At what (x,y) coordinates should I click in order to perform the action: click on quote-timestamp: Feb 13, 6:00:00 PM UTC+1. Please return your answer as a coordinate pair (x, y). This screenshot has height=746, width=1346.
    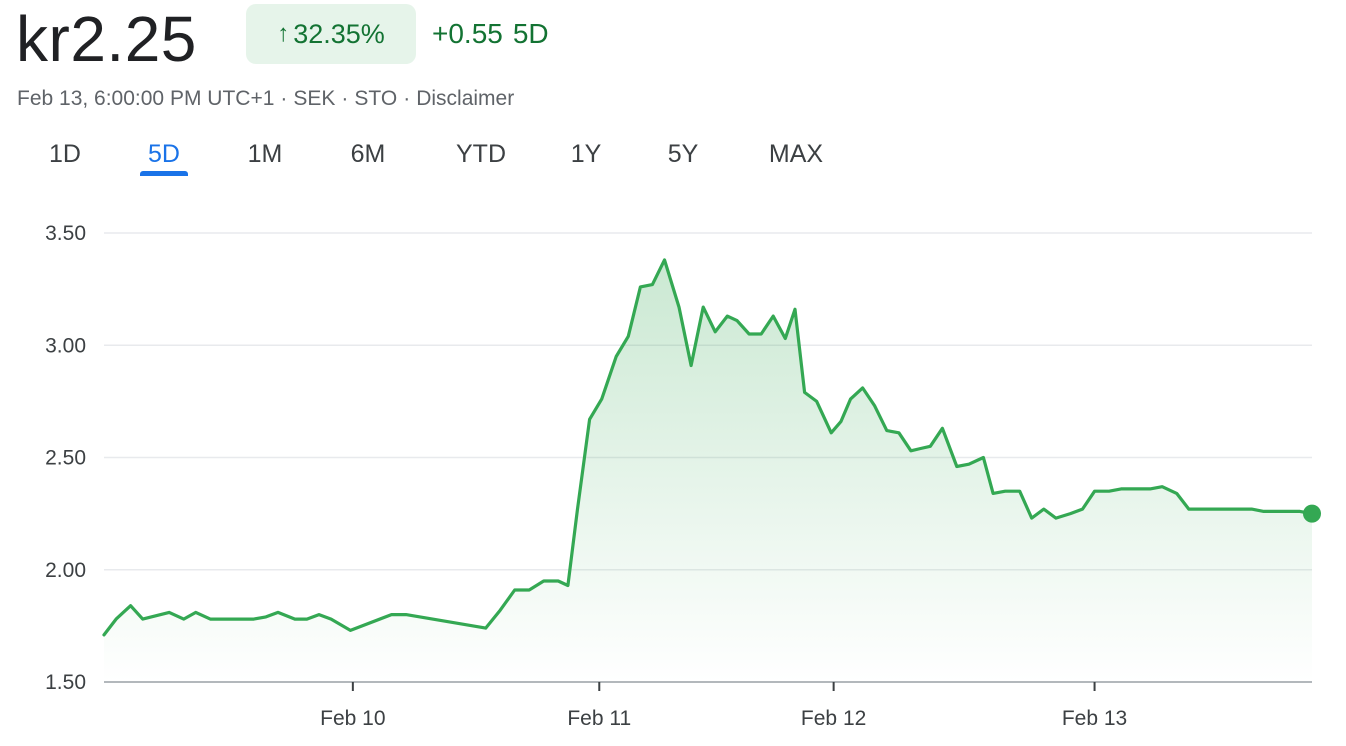
    Looking at the image, I should click on (146, 98).